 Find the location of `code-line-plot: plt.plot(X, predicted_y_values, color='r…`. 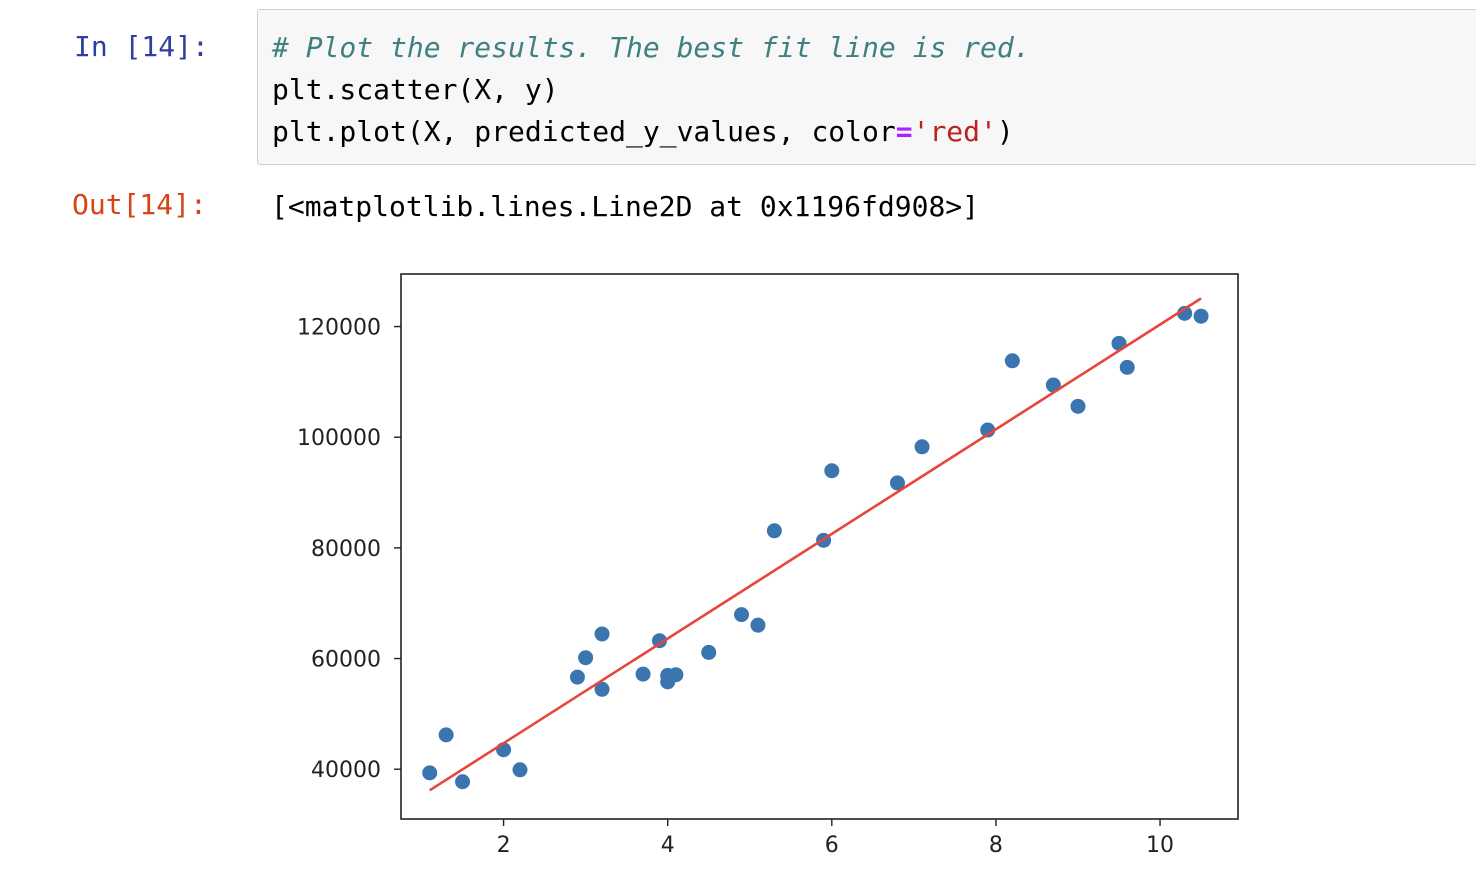

code-line-plot: plt.plot(X, predicted_y_values, color='r… is located at coordinates (651, 132).